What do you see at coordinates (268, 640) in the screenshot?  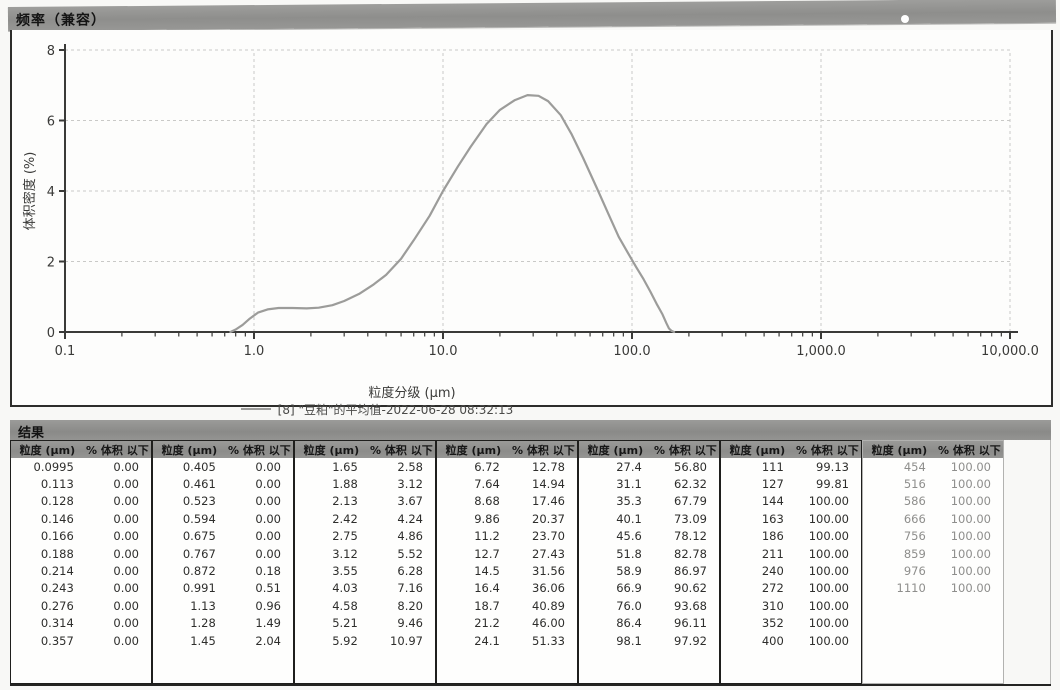 I see `cell-pct: 2.04` at bounding box center [268, 640].